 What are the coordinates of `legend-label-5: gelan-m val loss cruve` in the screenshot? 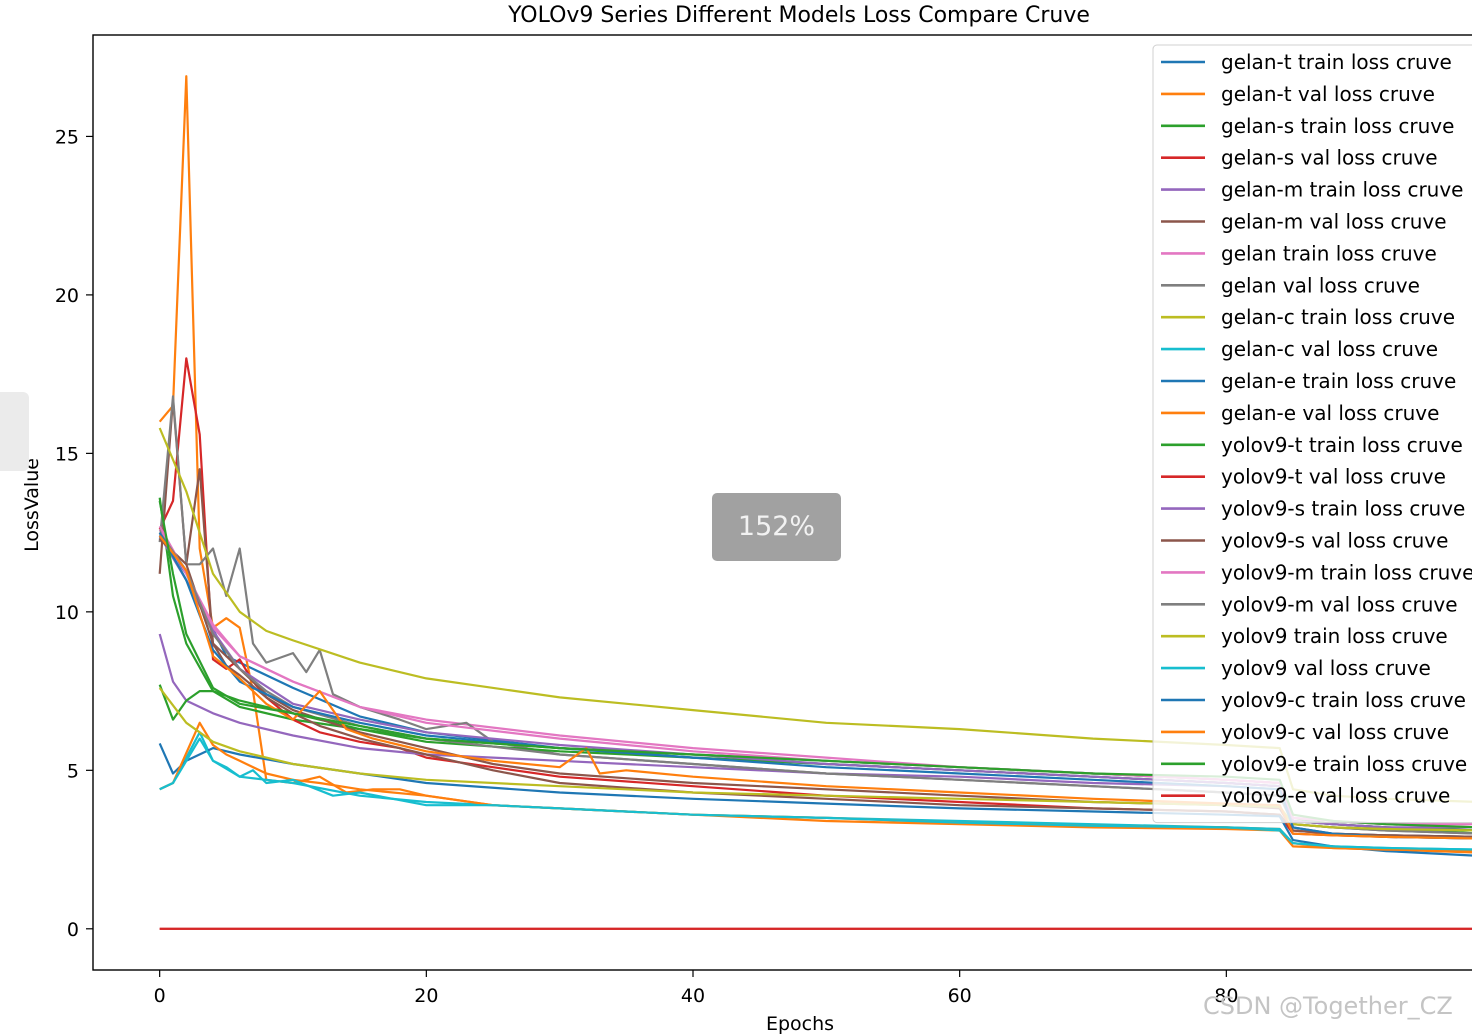 It's located at (1334, 222).